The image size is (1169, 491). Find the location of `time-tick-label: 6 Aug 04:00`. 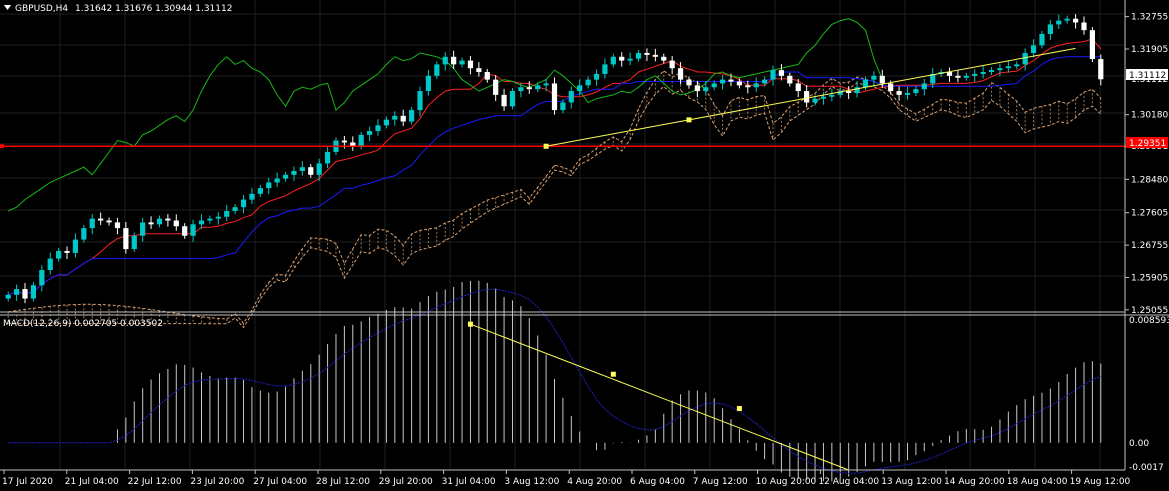

time-tick-label: 6 Aug 04:00 is located at coordinates (657, 482).